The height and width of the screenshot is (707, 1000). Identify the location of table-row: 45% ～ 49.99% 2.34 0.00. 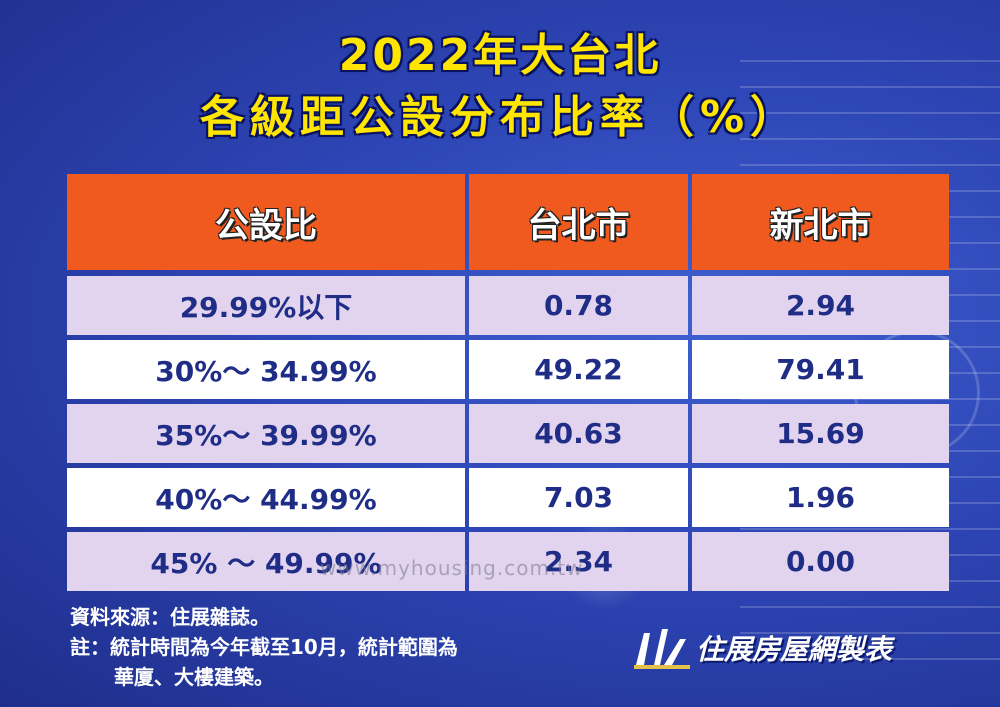
(508, 561).